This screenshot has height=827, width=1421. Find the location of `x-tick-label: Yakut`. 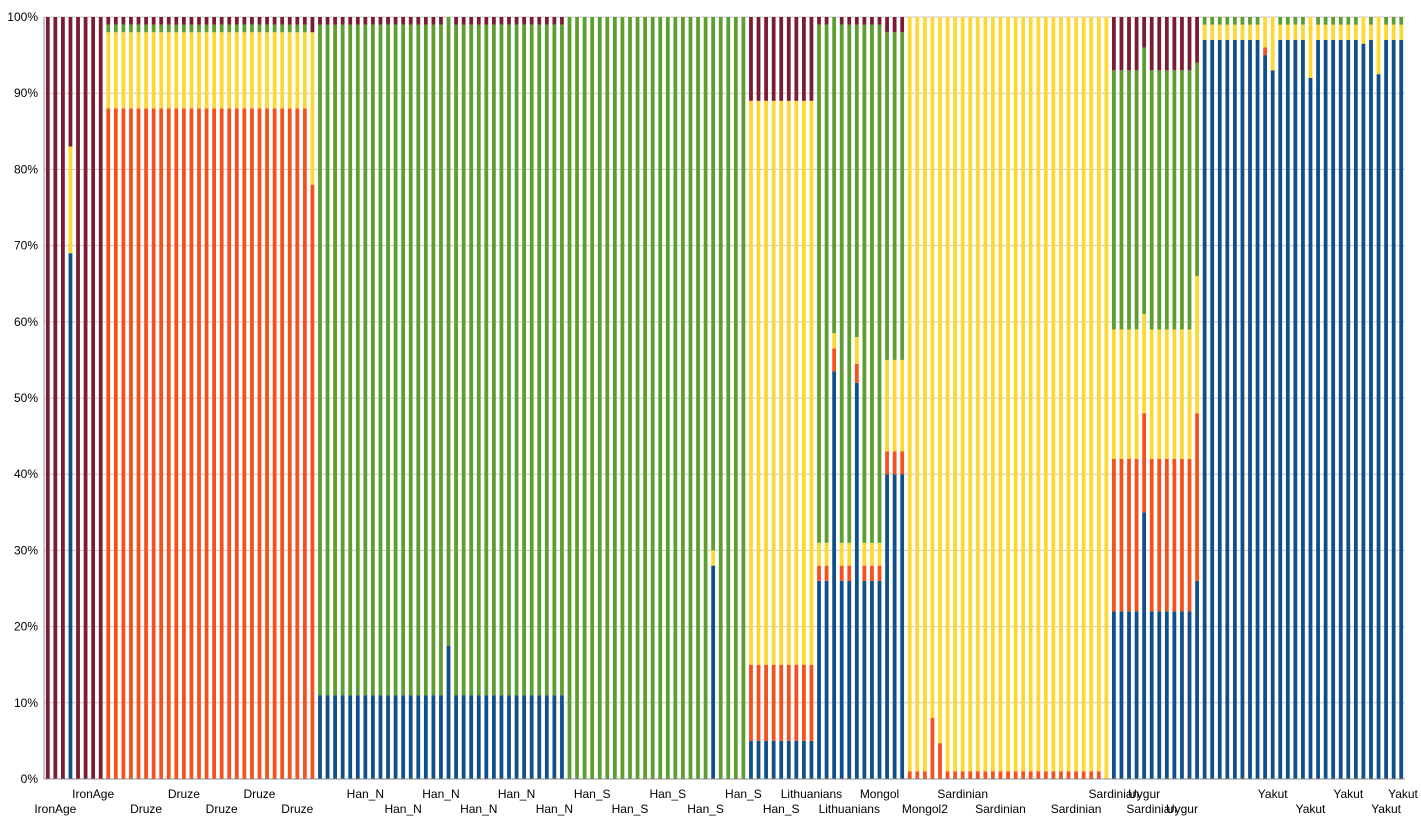

x-tick-label: Yakut is located at coordinates (1403, 794).